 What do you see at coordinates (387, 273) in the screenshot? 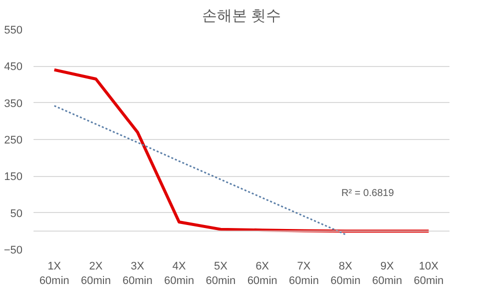
I see `x-tick-label: 9X 60min` at bounding box center [387, 273].